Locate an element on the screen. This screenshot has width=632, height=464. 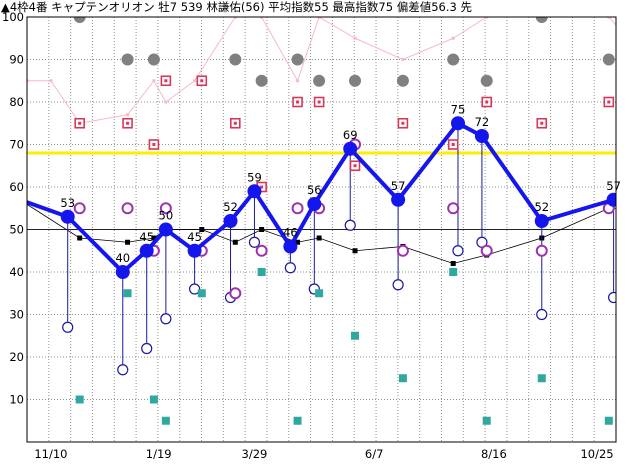
index-value-label: 53 is located at coordinates (67, 203).